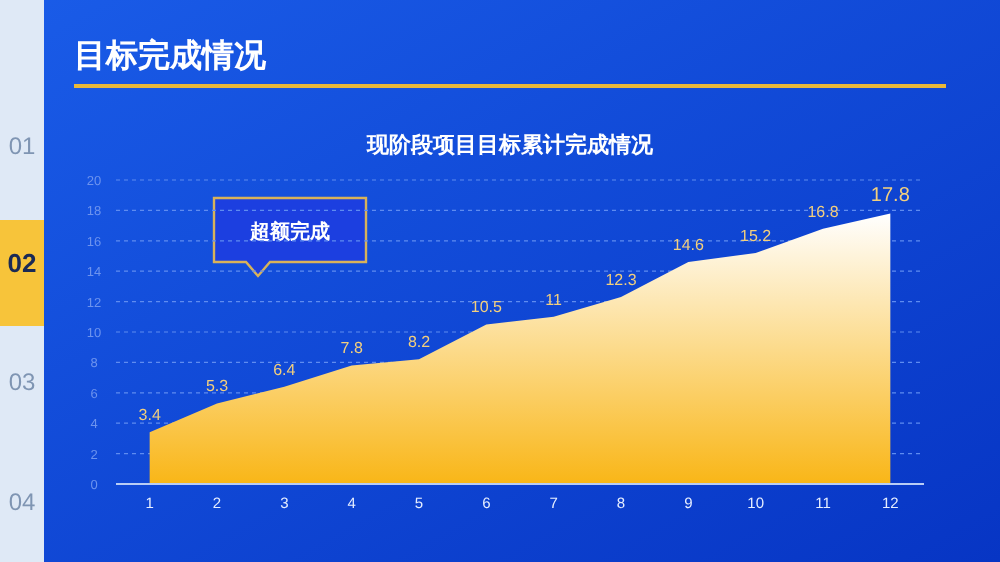  What do you see at coordinates (171, 55) in the screenshot?
I see `chart-title: 目标完成情况` at bounding box center [171, 55].